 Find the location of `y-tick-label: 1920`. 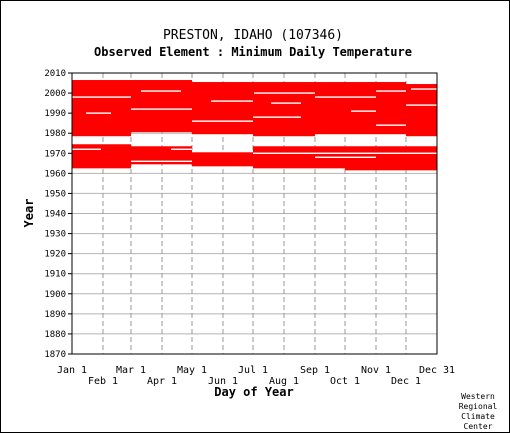

y-tick-label: 1920 is located at coordinates (55, 255).